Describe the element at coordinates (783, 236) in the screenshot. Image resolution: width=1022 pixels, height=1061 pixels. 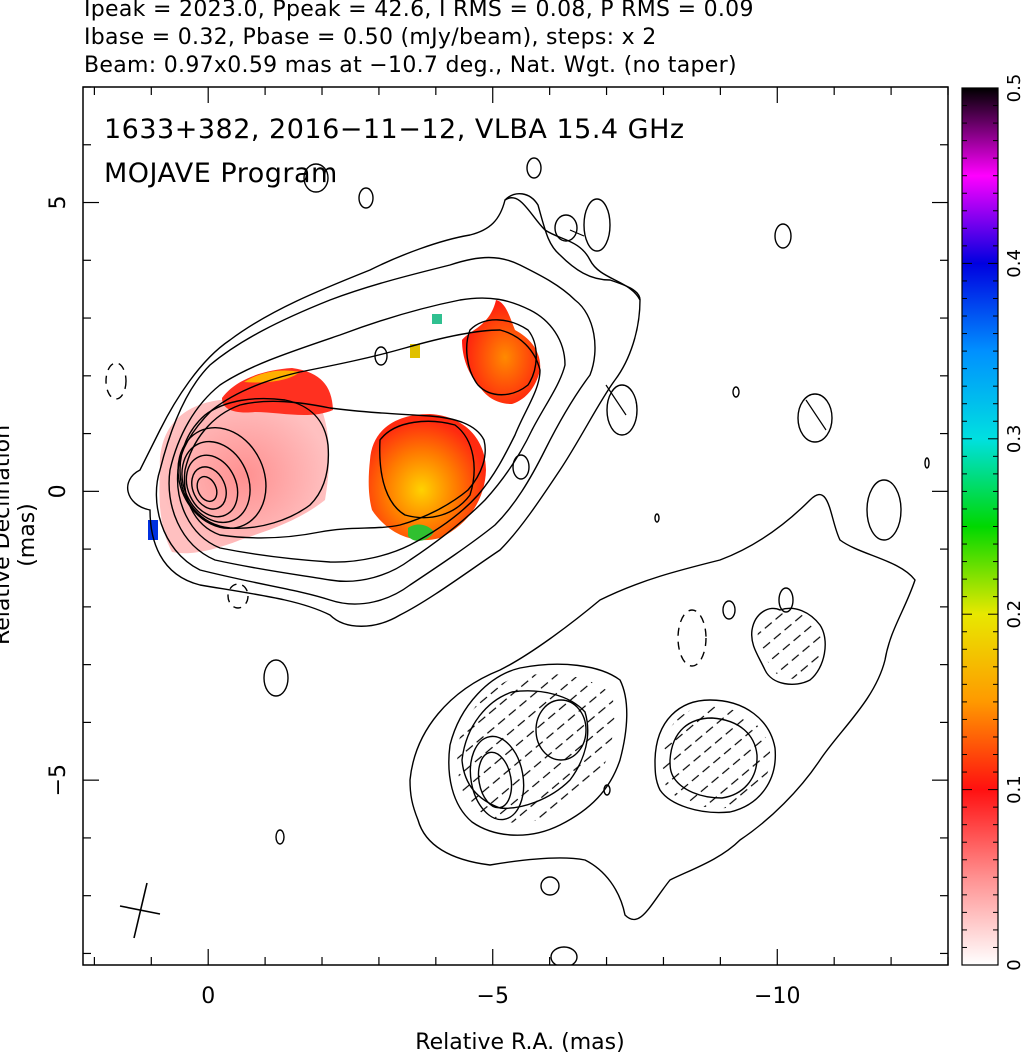
I see `contour-island-f` at that location.